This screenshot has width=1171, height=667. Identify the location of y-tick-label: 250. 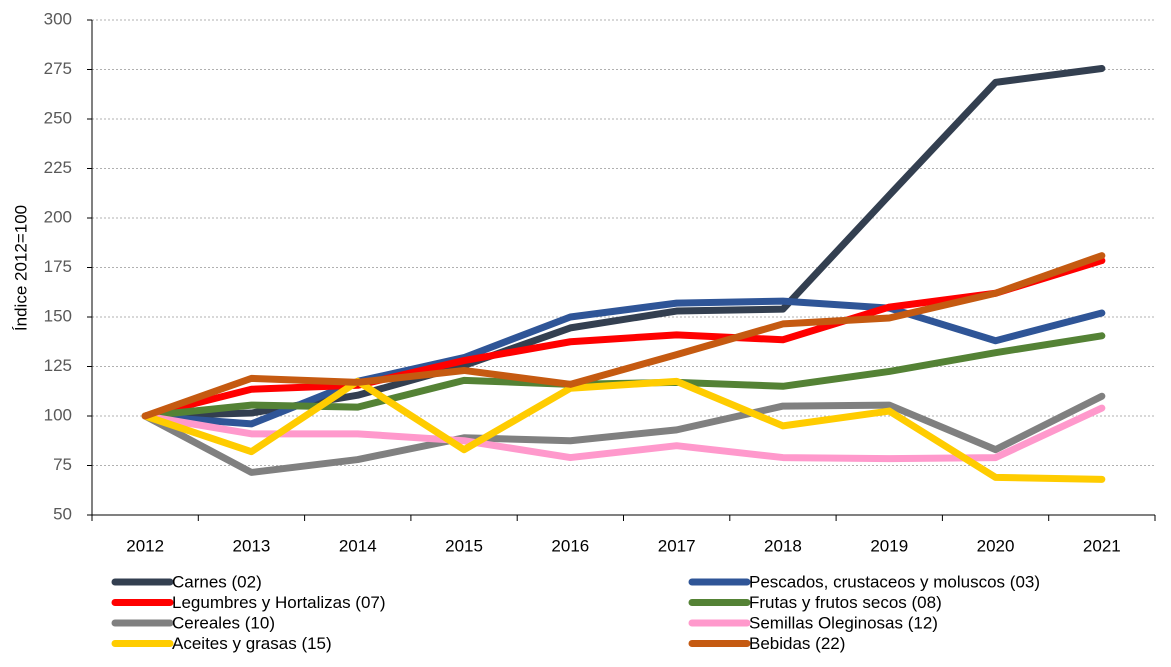
(58, 117).